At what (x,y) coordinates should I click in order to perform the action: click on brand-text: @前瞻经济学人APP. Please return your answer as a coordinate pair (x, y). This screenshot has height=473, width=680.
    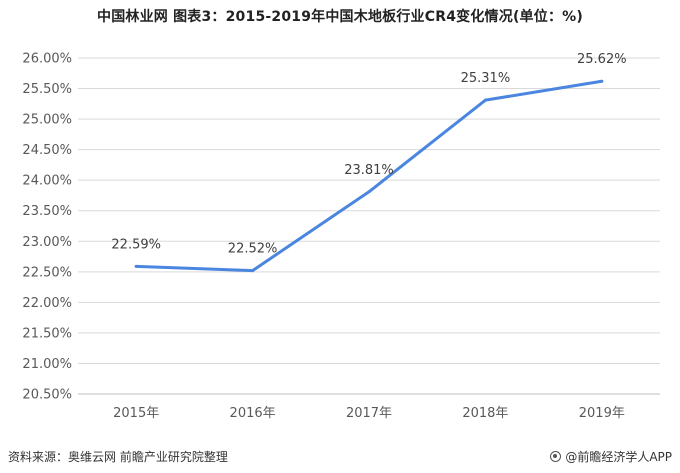
    Looking at the image, I should click on (618, 457).